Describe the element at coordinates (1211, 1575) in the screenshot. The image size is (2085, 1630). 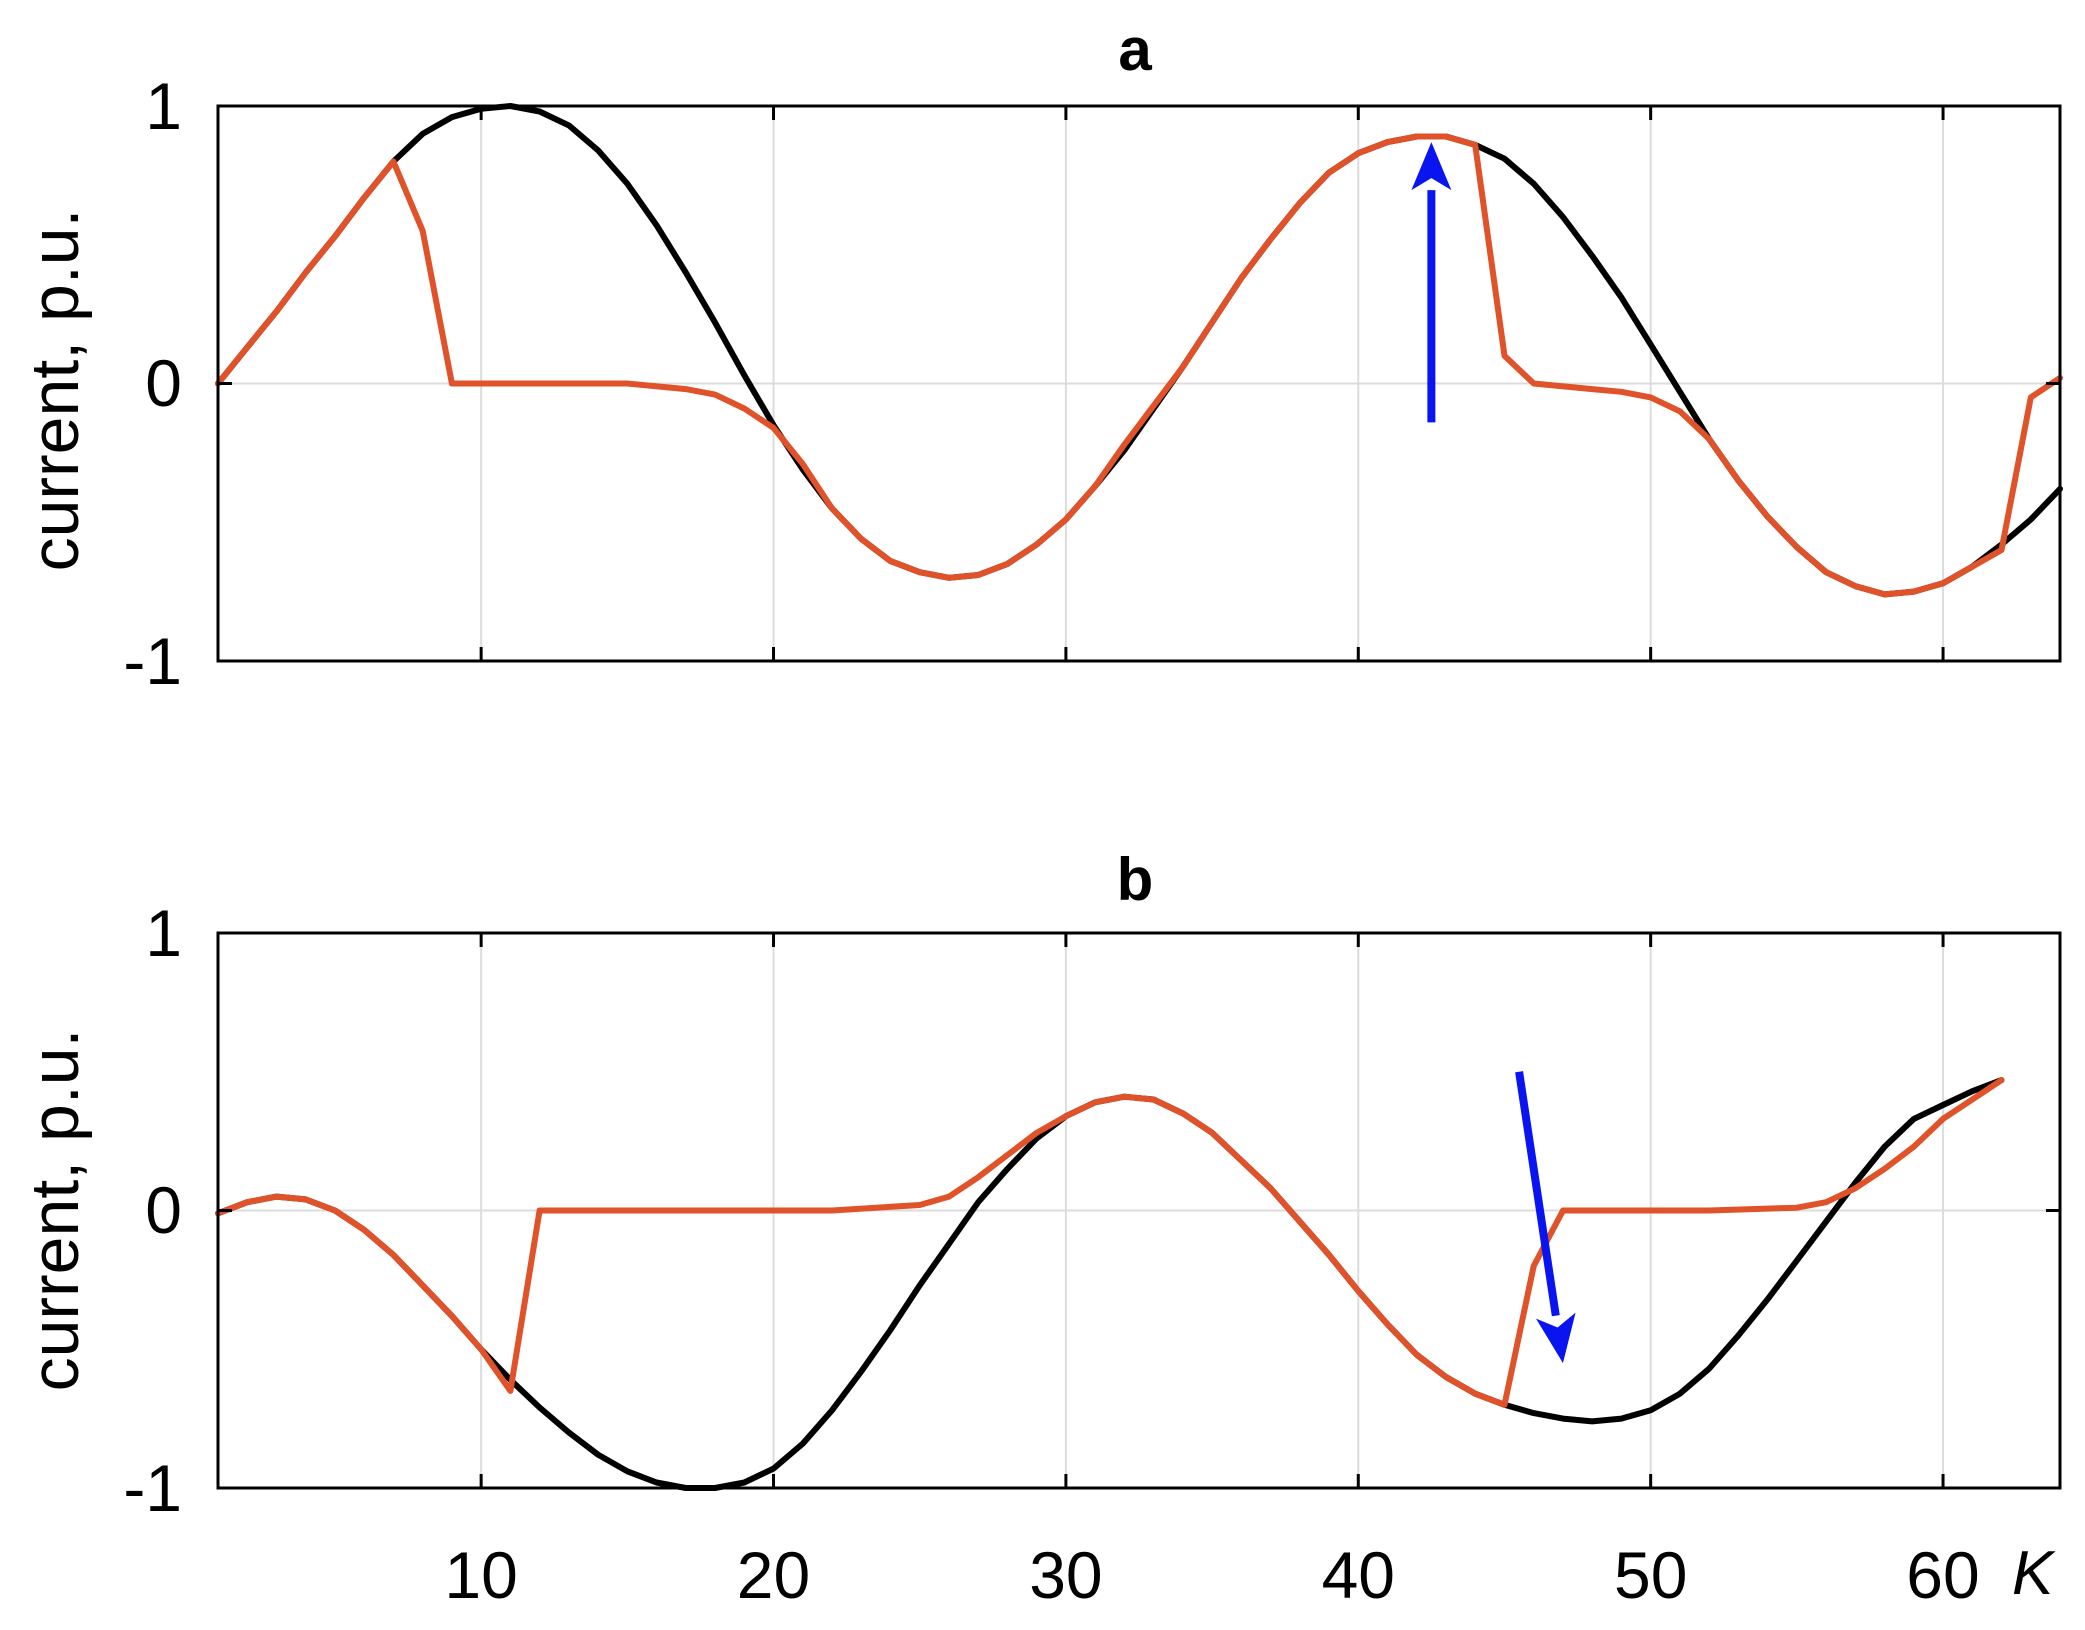
I see `x-tick-labels: 10 20 30 40 50 60` at that location.